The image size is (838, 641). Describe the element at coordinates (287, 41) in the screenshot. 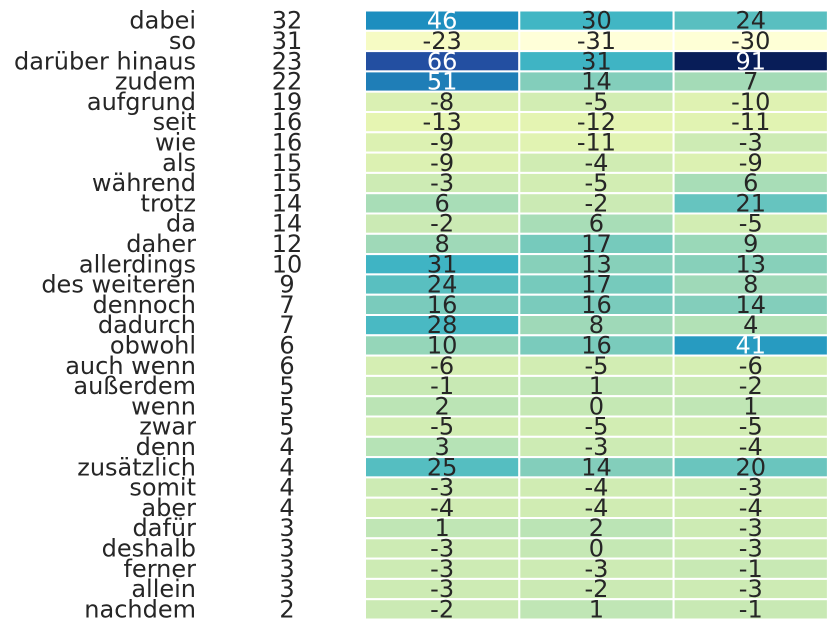

I see `row-count: 31` at that location.